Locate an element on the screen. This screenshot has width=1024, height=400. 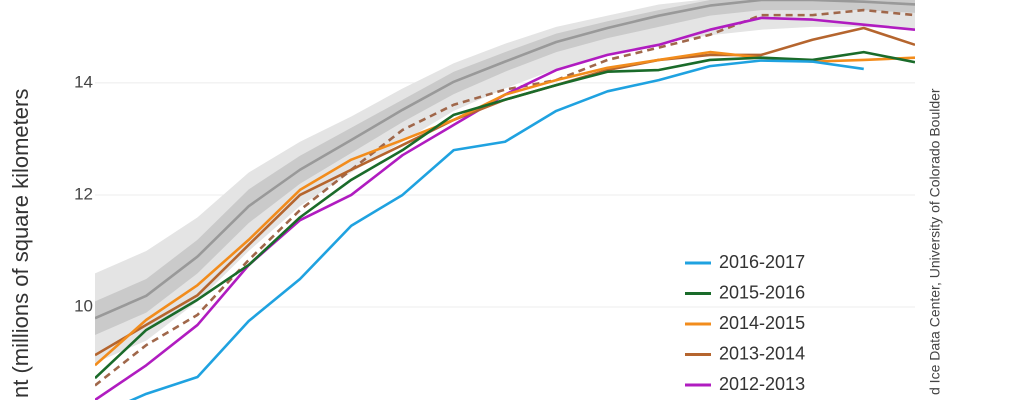
legend-label: 2016-2017 is located at coordinates (762, 262).